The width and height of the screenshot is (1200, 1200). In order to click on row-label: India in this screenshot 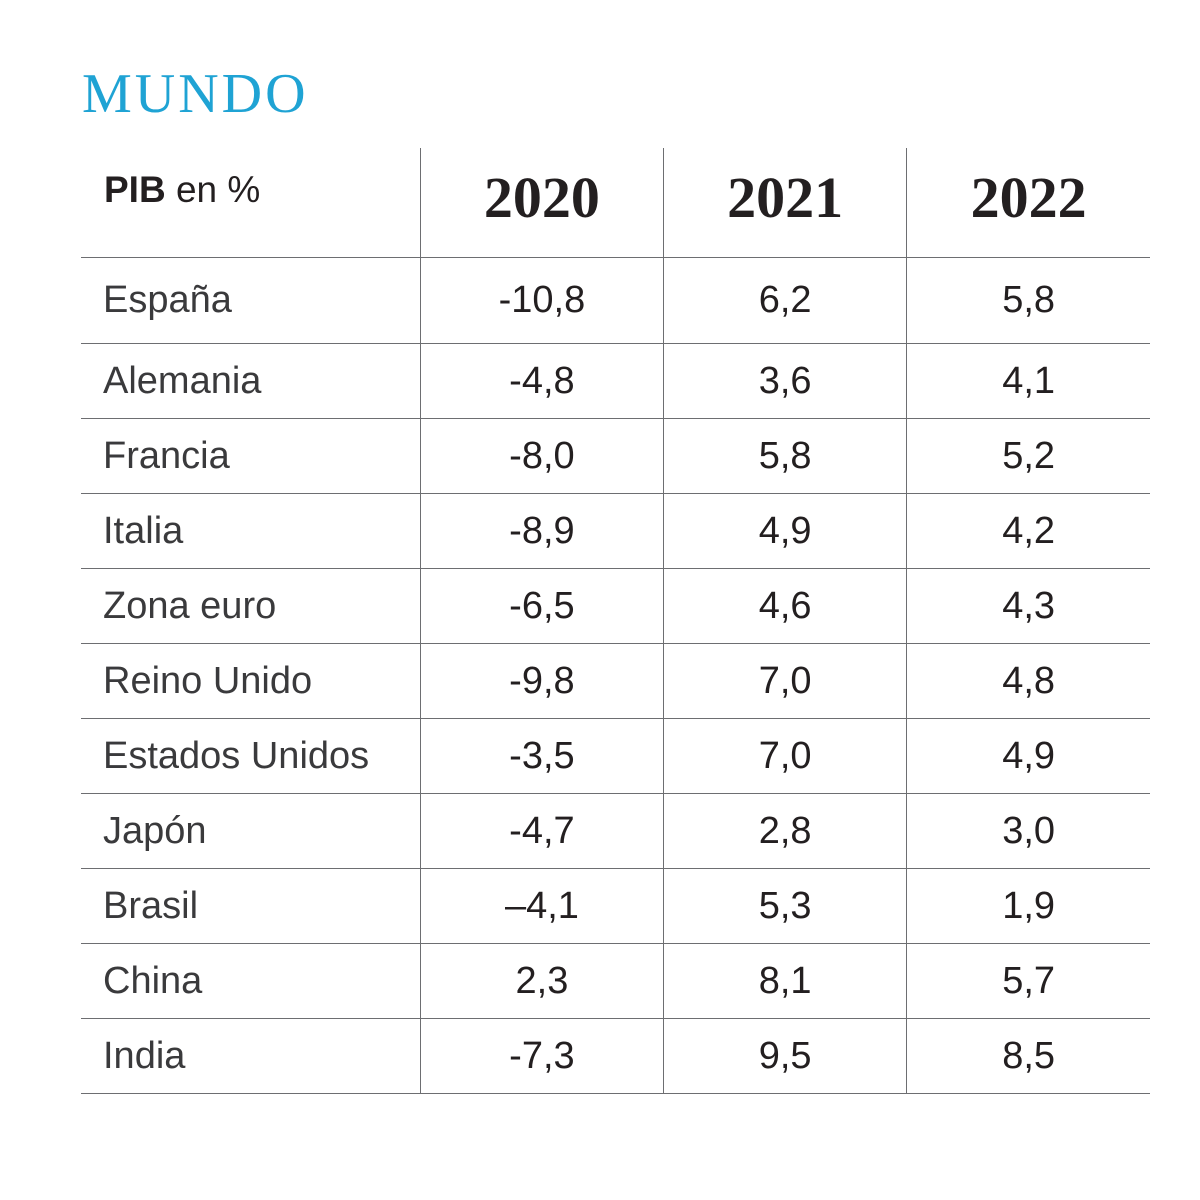, I will do `click(251, 1056)`.